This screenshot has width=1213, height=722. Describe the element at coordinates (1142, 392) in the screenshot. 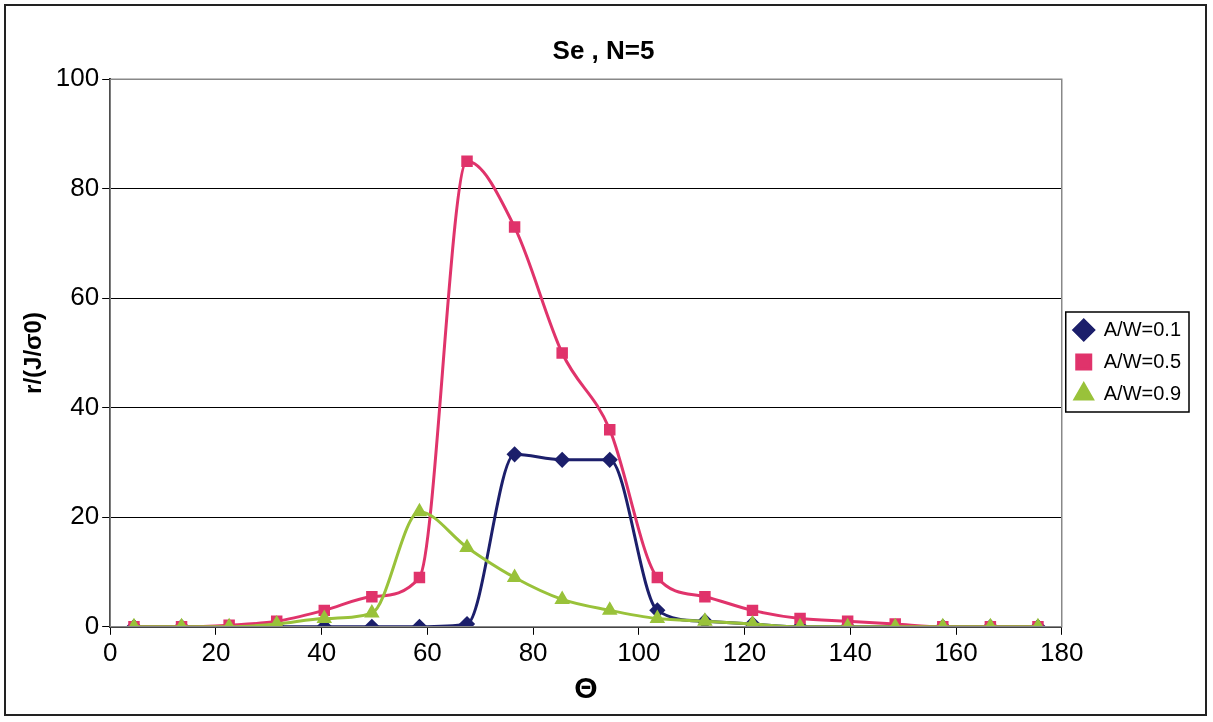

I see `legend-label: A/W=0.9` at that location.